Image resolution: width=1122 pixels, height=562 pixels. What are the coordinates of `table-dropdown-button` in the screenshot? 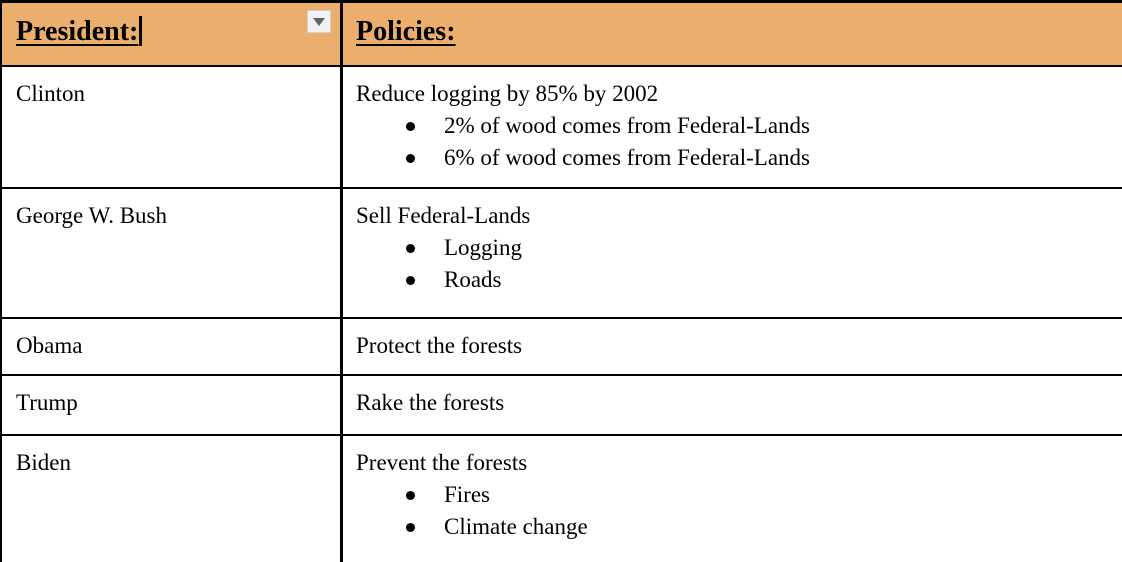 It's located at (319, 21).